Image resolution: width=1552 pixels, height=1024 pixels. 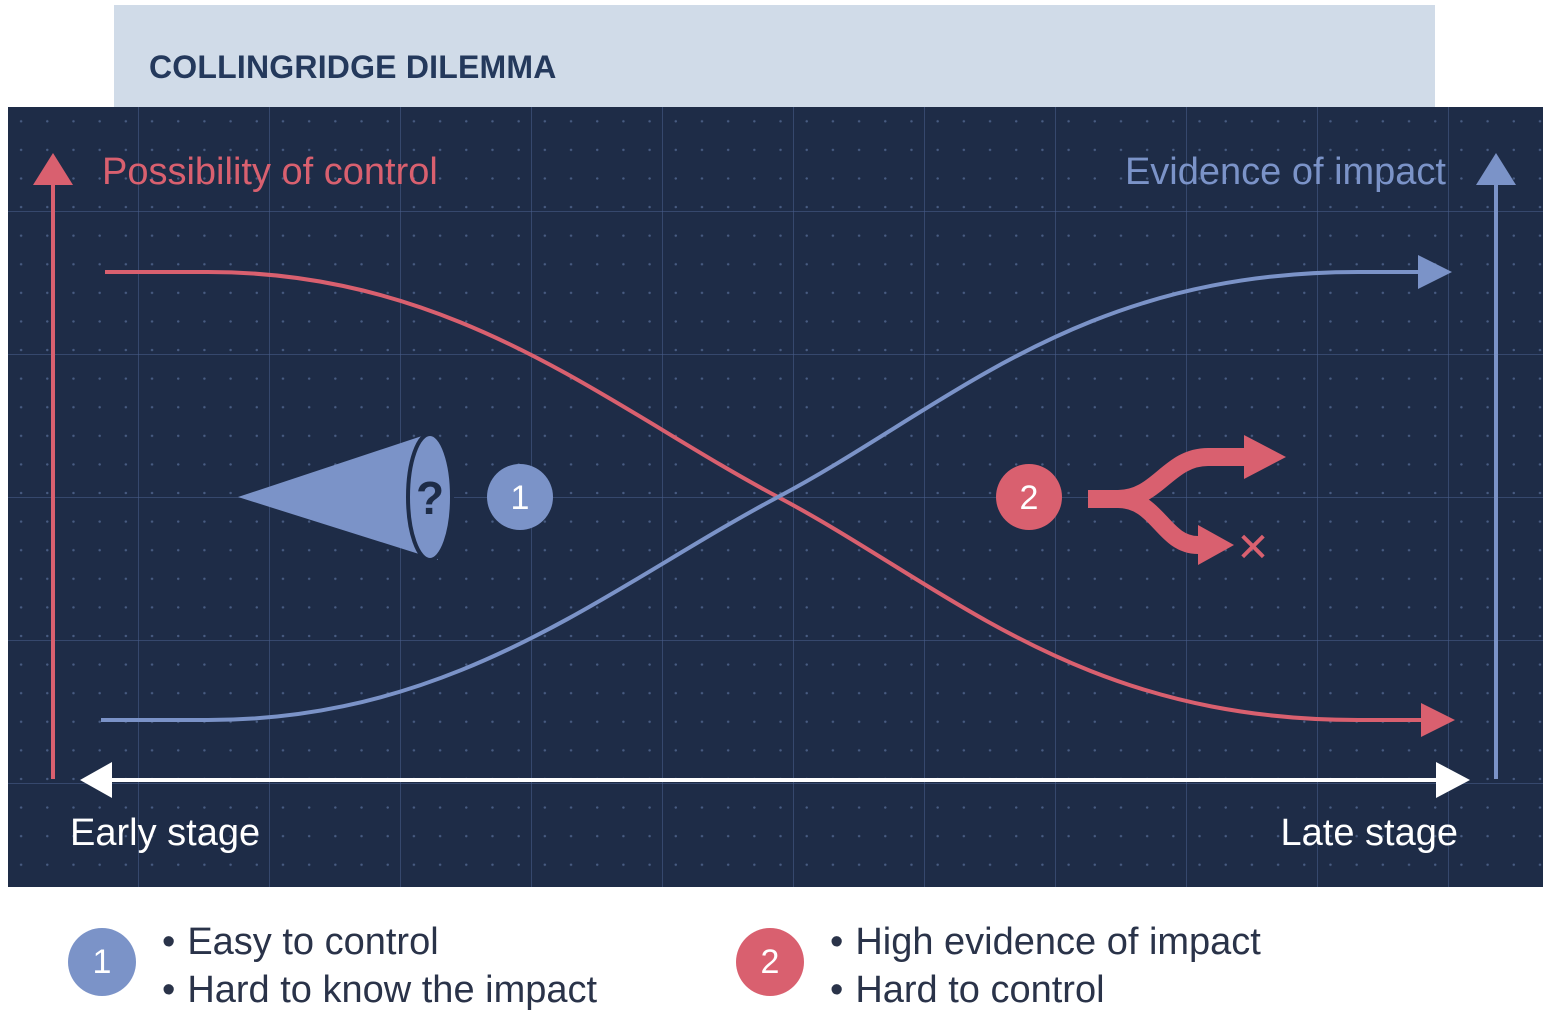 I want to click on legend-line: • Hard to know the impact, so click(x=462, y=990).